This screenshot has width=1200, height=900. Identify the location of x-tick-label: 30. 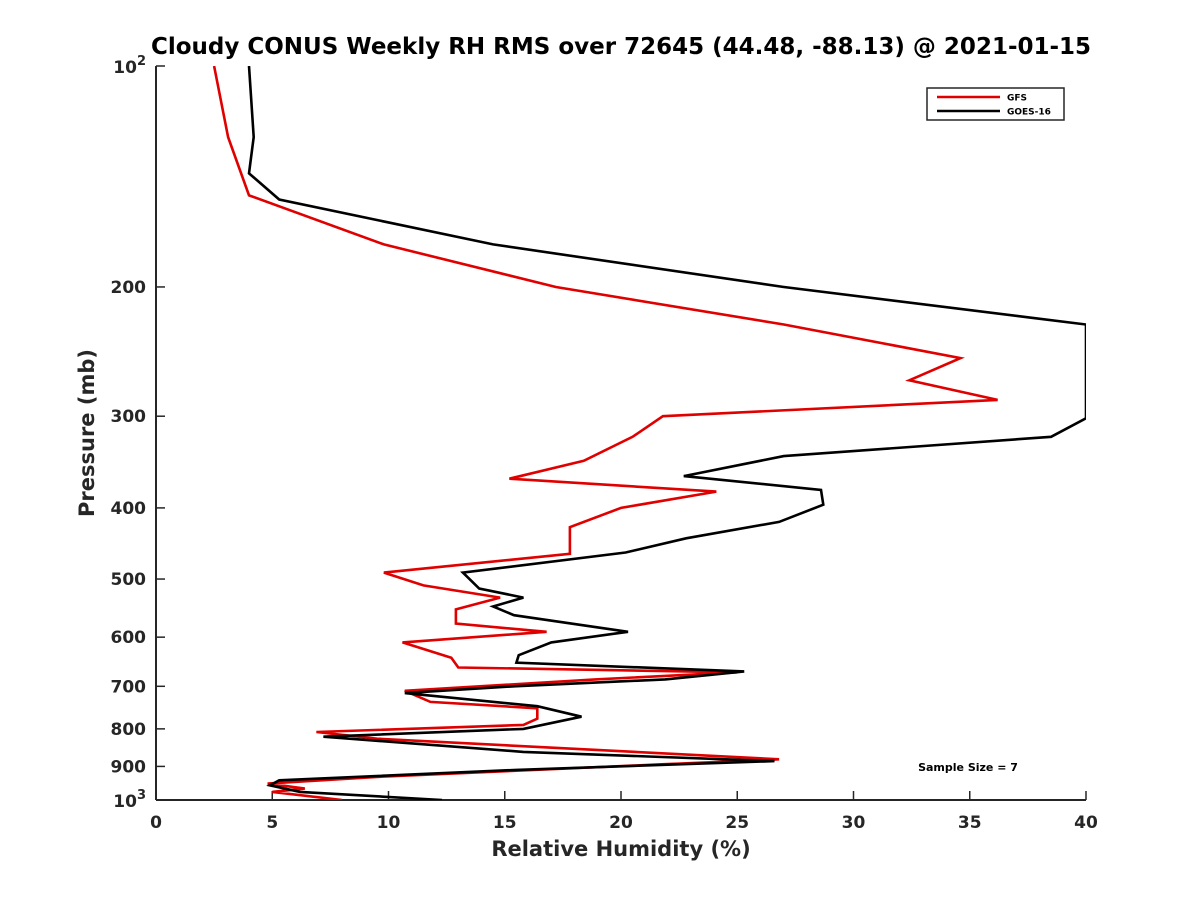
(854, 823).